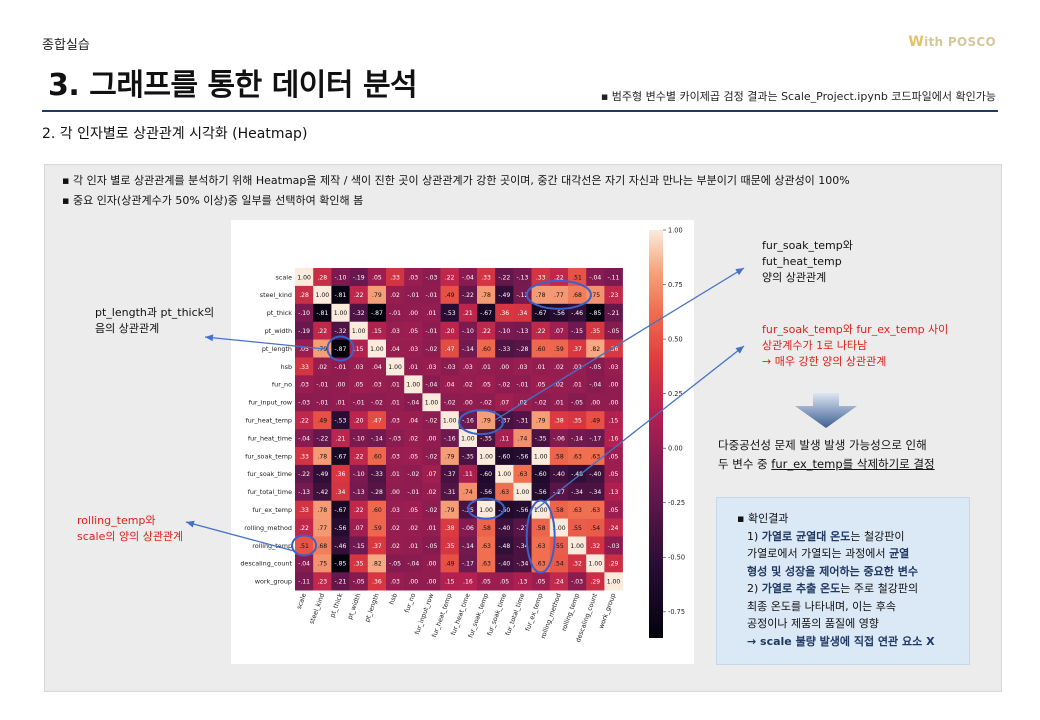 Image resolution: width=1040 pixels, height=720 pixels. What do you see at coordinates (372, 607) in the screenshot?
I see `heatmap-col-label: pt_length` at bounding box center [372, 607].